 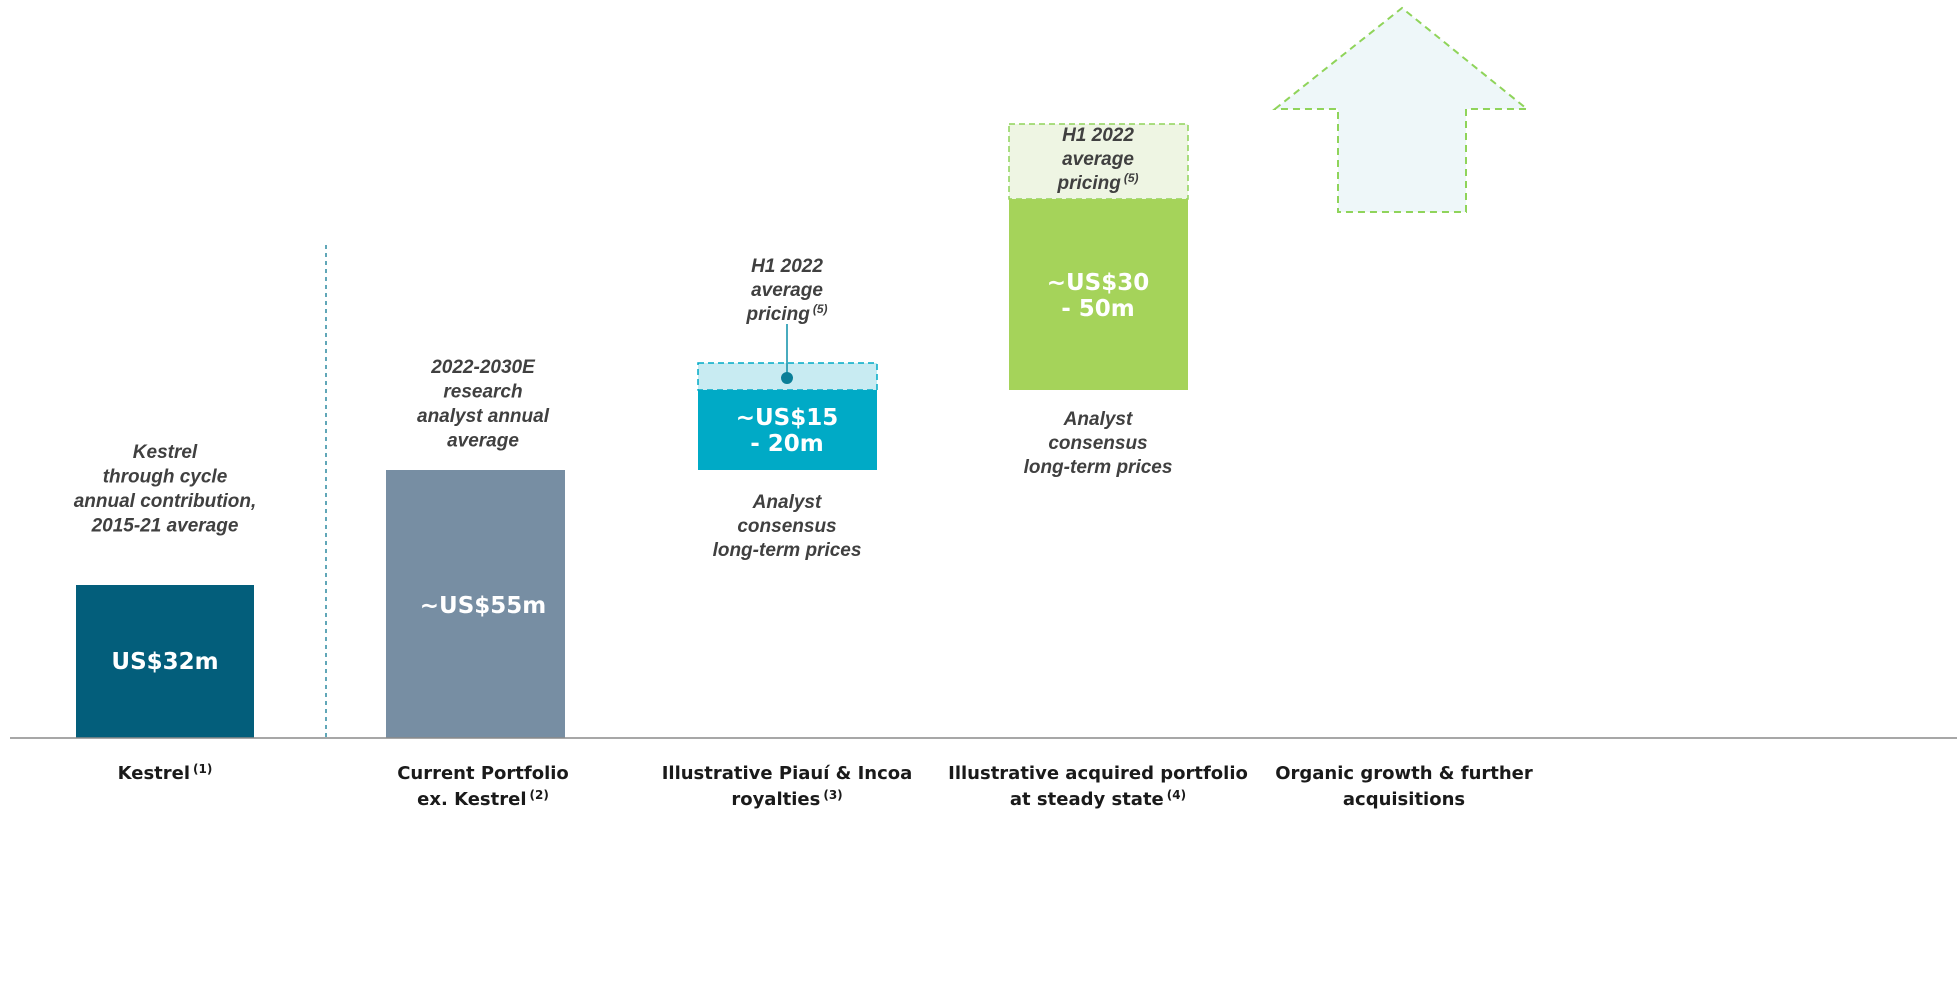 I want to click on annotation: analyst annual, so click(x=483, y=416).